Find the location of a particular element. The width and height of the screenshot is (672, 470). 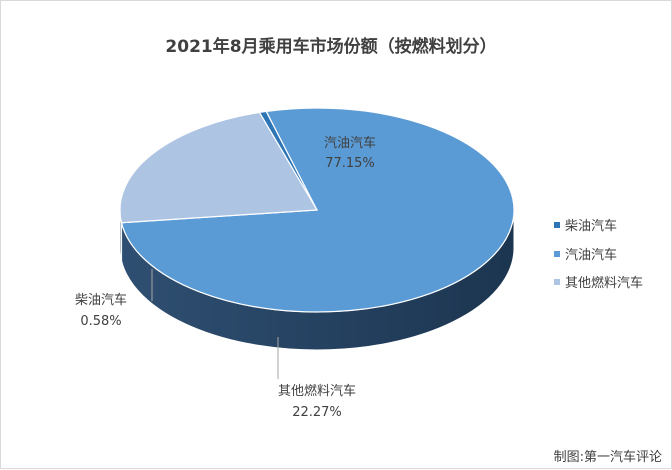

legend-label-other: 其他燃料汽车 is located at coordinates (604, 283).